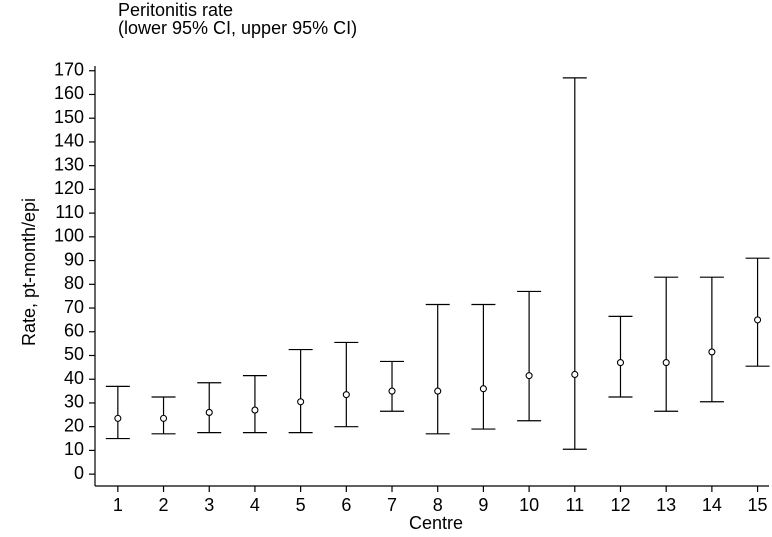 The image size is (772, 537). What do you see at coordinates (69, 164) in the screenshot?
I see `y-tick-label: 130` at bounding box center [69, 164].